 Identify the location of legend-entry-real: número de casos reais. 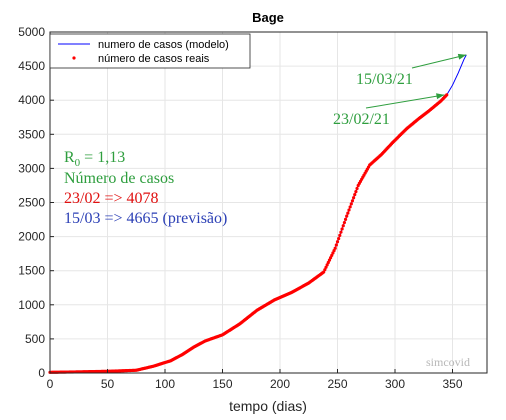
(154, 59).